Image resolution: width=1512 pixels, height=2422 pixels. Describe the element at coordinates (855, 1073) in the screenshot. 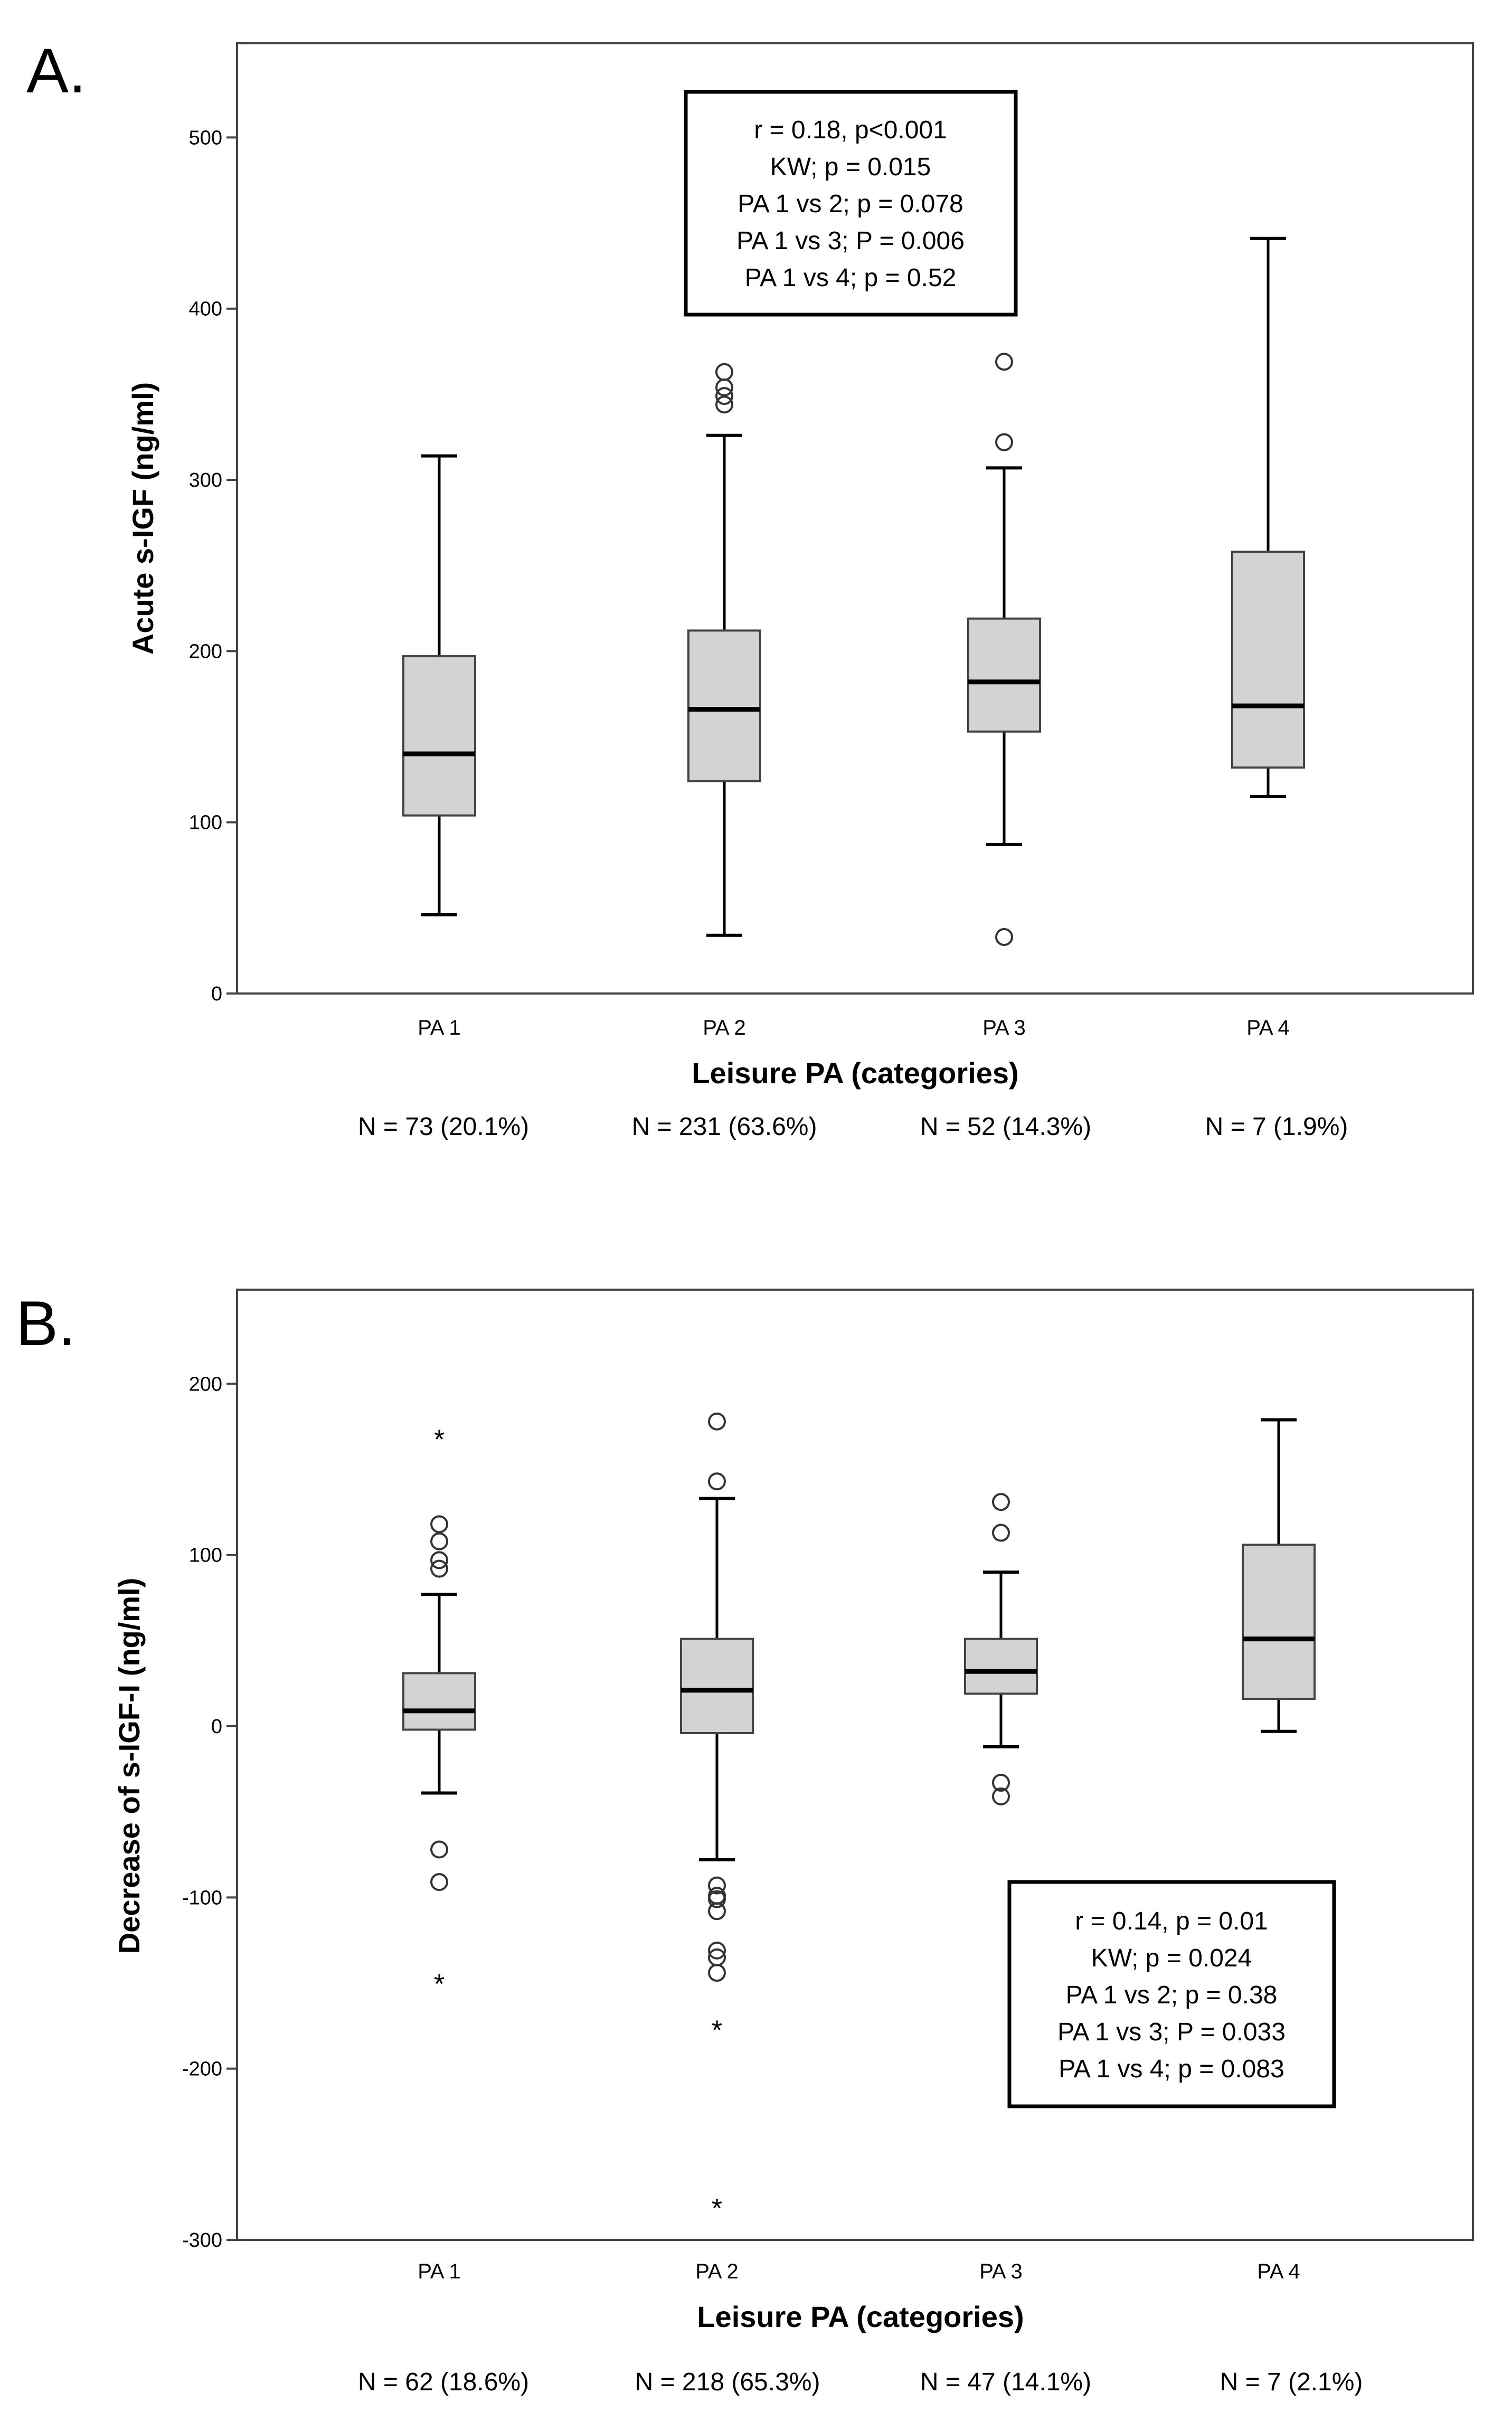

I see `panel-a-x-axis-title: Leisure PA (categories)` at that location.